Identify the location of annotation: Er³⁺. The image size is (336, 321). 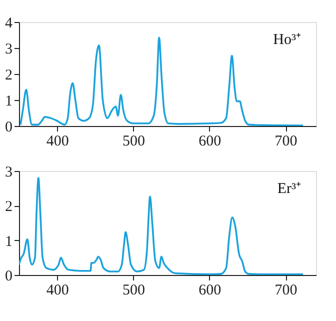
(289, 189).